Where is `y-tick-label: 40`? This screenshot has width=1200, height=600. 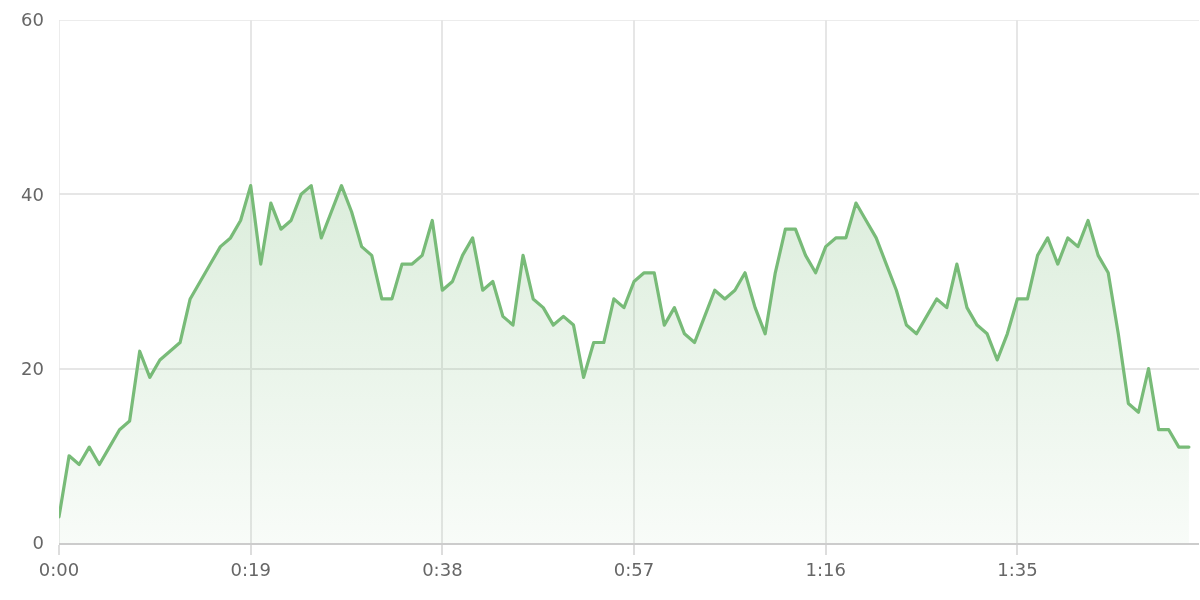 y-tick-label: 40 is located at coordinates (32, 194).